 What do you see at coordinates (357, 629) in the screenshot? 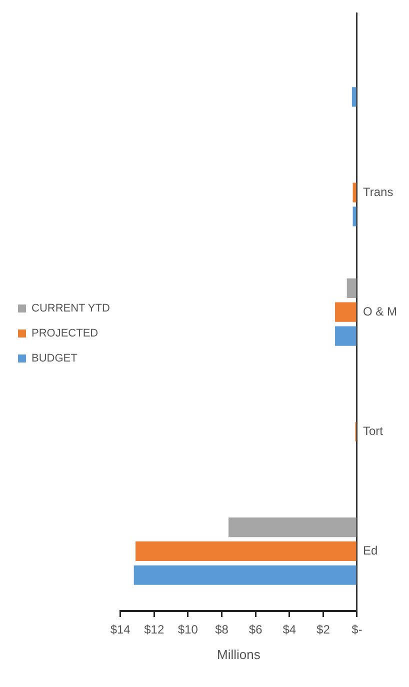
I see `x-tick-label: $-` at bounding box center [357, 629].